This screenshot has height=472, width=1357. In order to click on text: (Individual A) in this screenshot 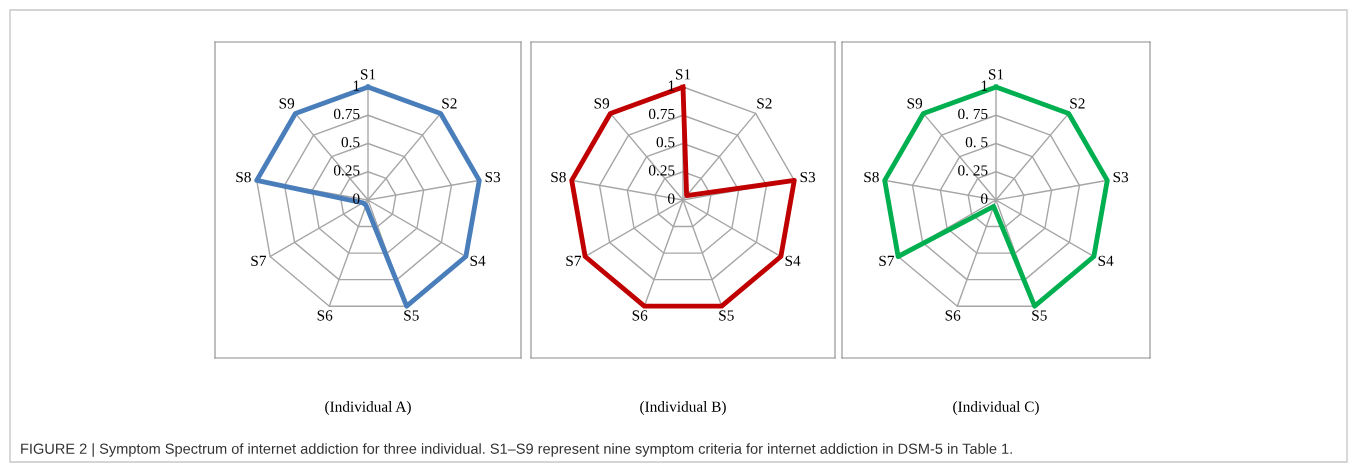, I will do `click(368, 408)`.